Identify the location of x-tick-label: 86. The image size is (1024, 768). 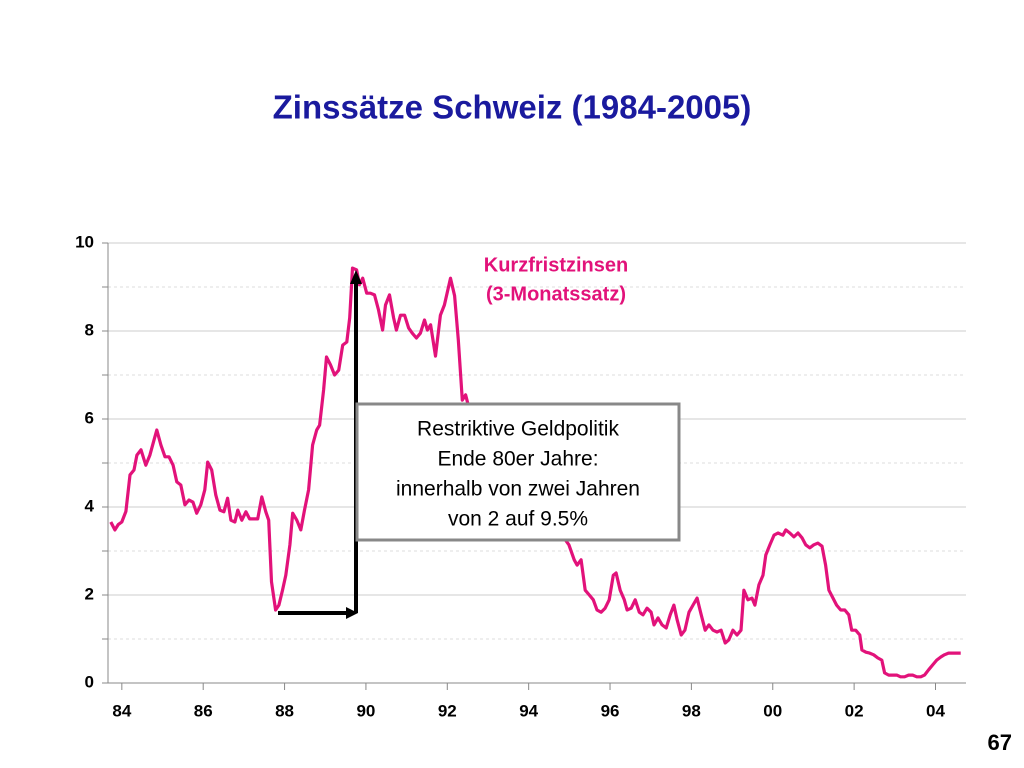
(203, 710).